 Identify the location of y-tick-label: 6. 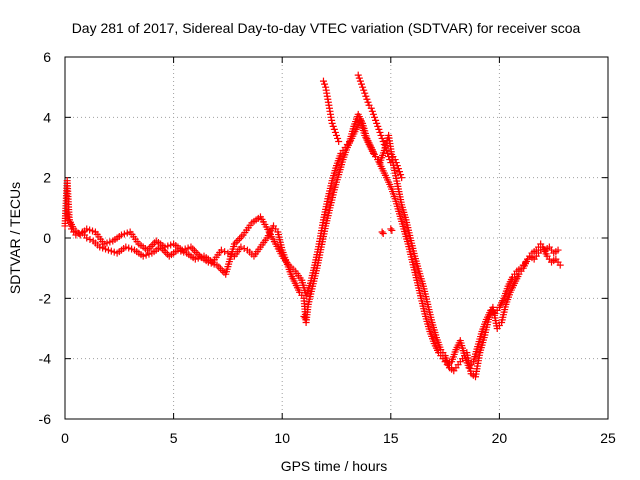
(47, 57).